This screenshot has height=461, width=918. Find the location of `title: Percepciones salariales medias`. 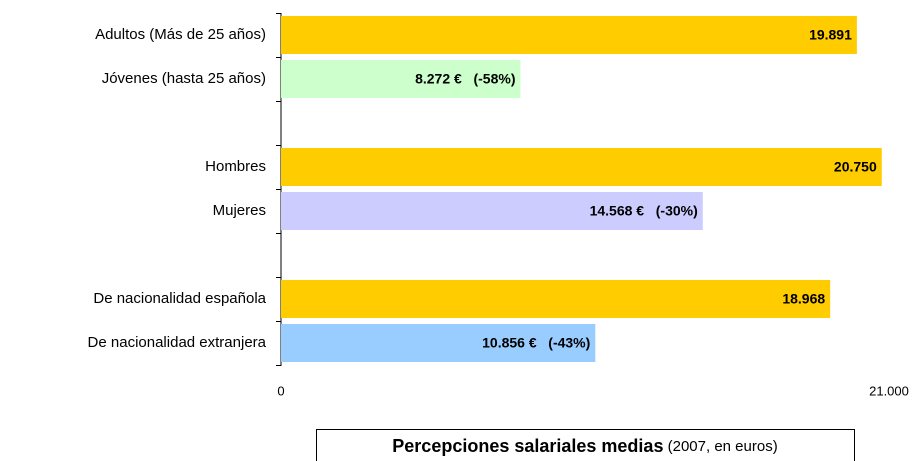

title: Percepciones salariales medias is located at coordinates (527, 446).